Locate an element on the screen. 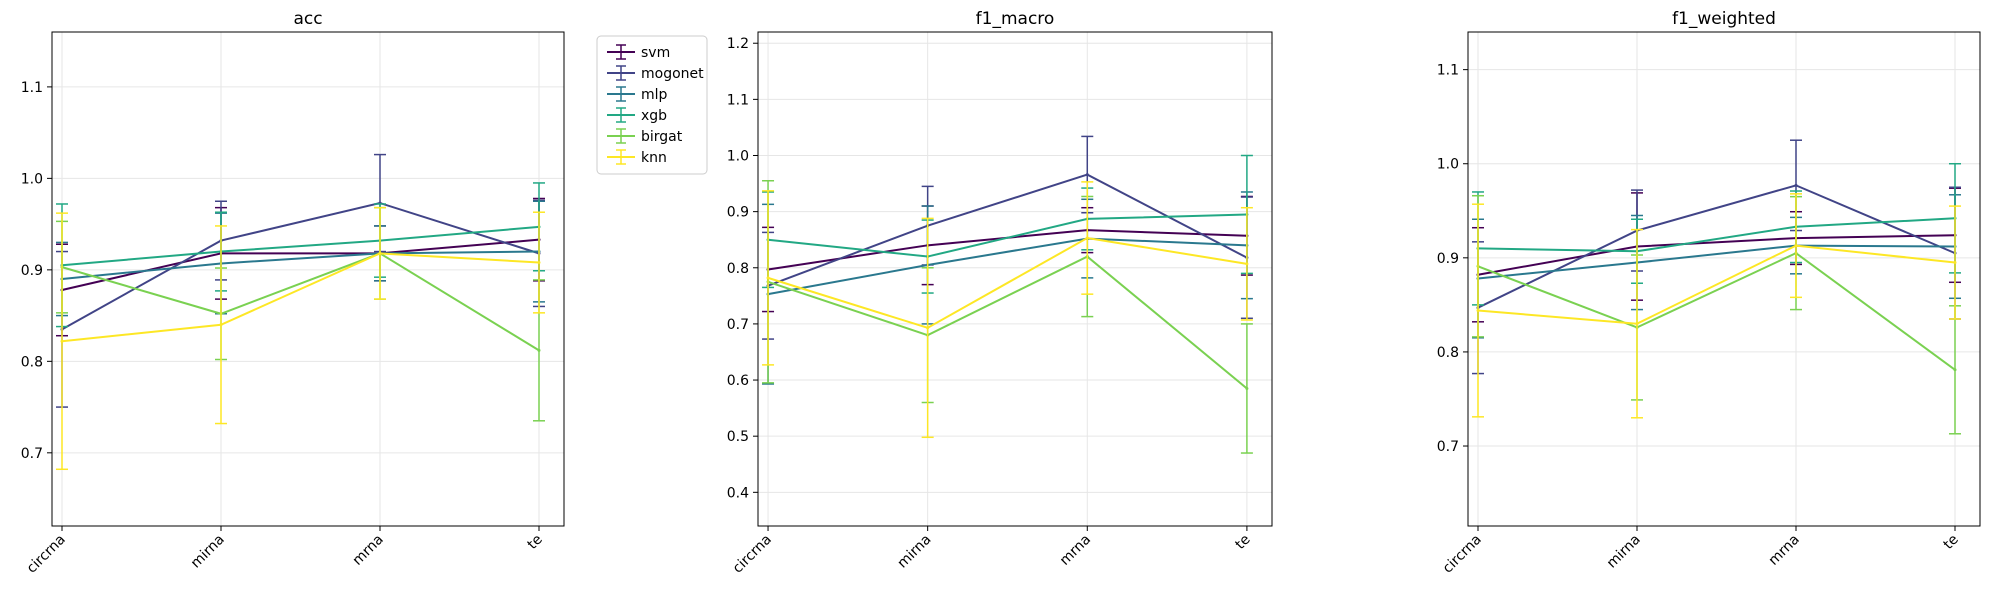 The width and height of the screenshot is (1990, 590). legend-label: birgat is located at coordinates (662, 137).